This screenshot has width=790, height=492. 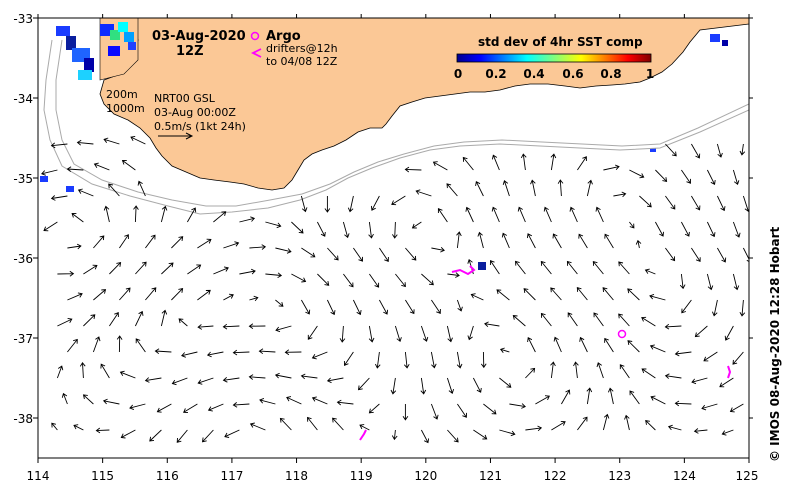 What do you see at coordinates (190, 51) in the screenshot?
I see `map-hour: 12Z` at bounding box center [190, 51].